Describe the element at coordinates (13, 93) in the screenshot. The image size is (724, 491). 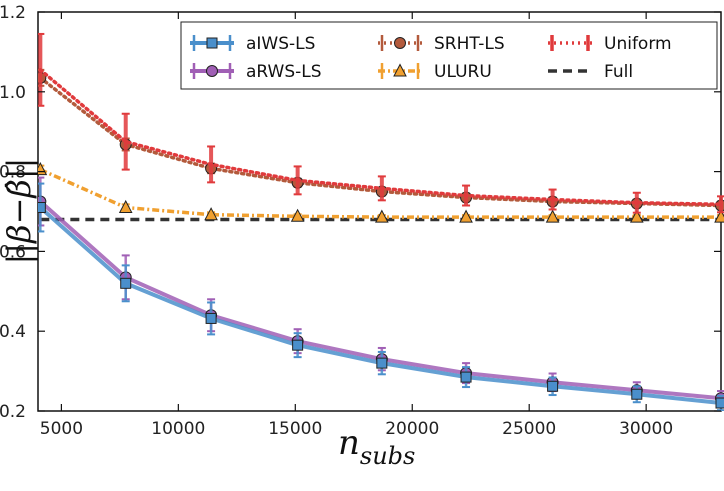
I see `y-tick-label: 1.0` at that location.